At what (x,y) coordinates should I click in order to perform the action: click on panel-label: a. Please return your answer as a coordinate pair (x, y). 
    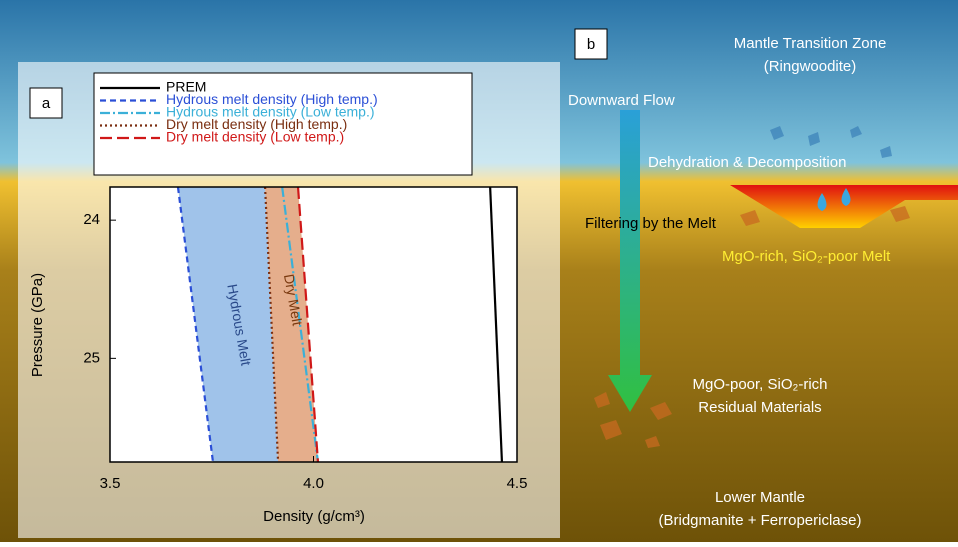
    Looking at the image, I should click on (46, 103).